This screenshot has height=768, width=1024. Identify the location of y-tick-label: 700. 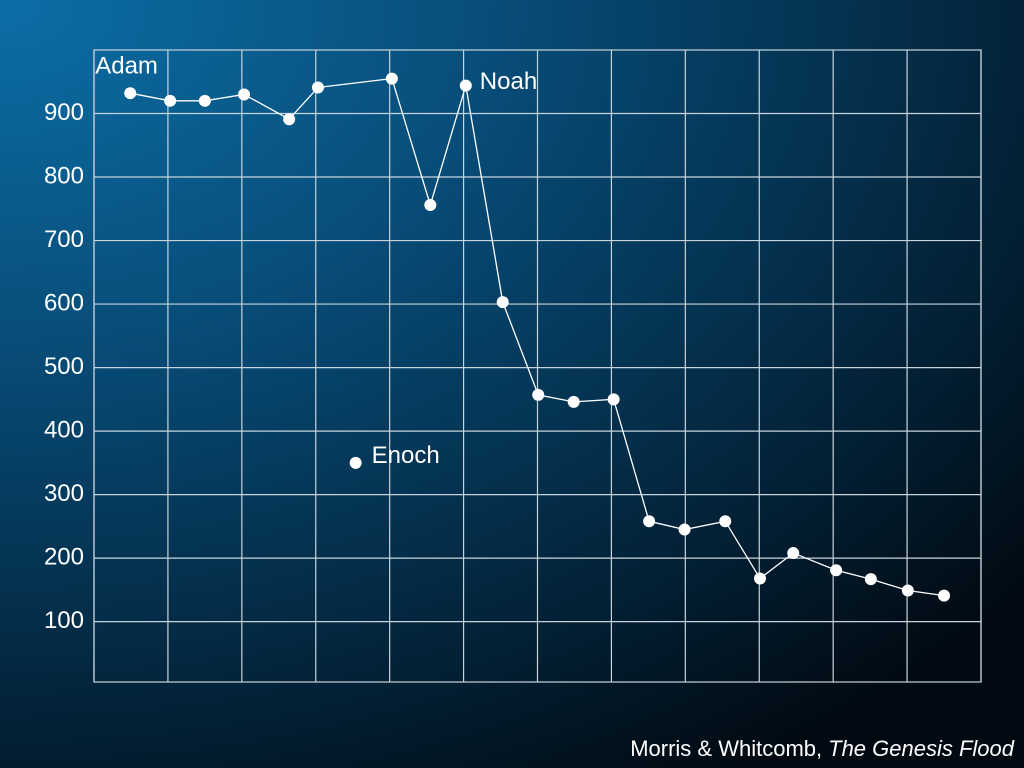
(64, 239).